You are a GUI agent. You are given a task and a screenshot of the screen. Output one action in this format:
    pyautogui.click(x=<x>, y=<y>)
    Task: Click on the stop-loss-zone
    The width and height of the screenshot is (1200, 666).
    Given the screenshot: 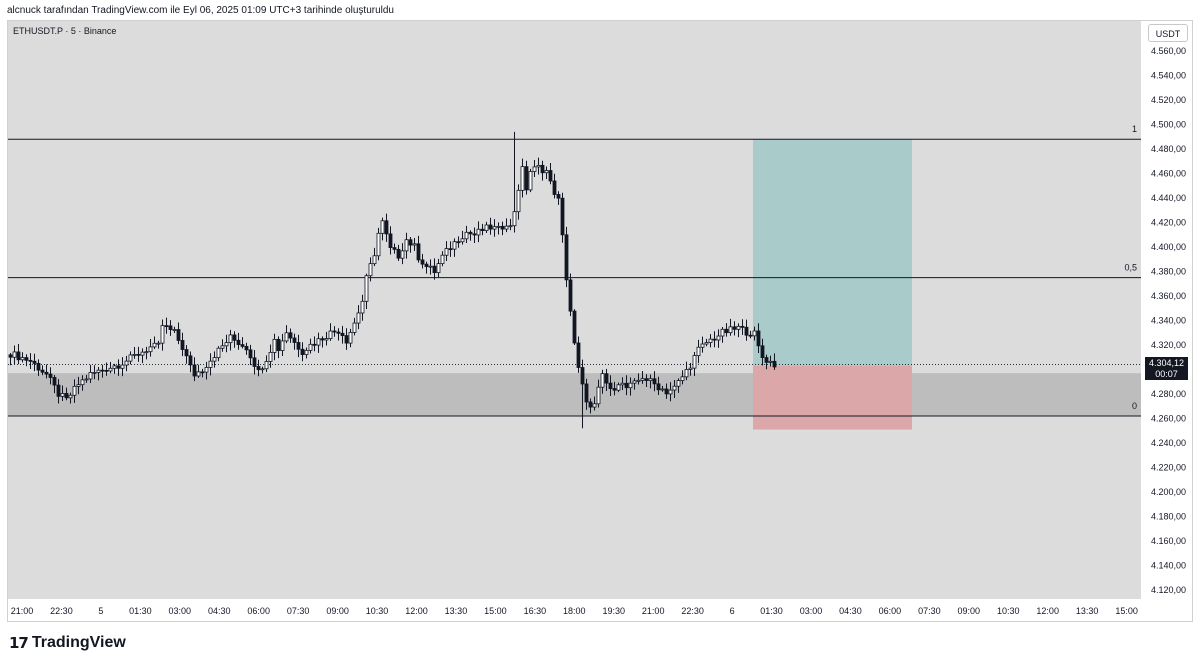 What is the action you would take?
    pyautogui.click(x=832, y=397)
    